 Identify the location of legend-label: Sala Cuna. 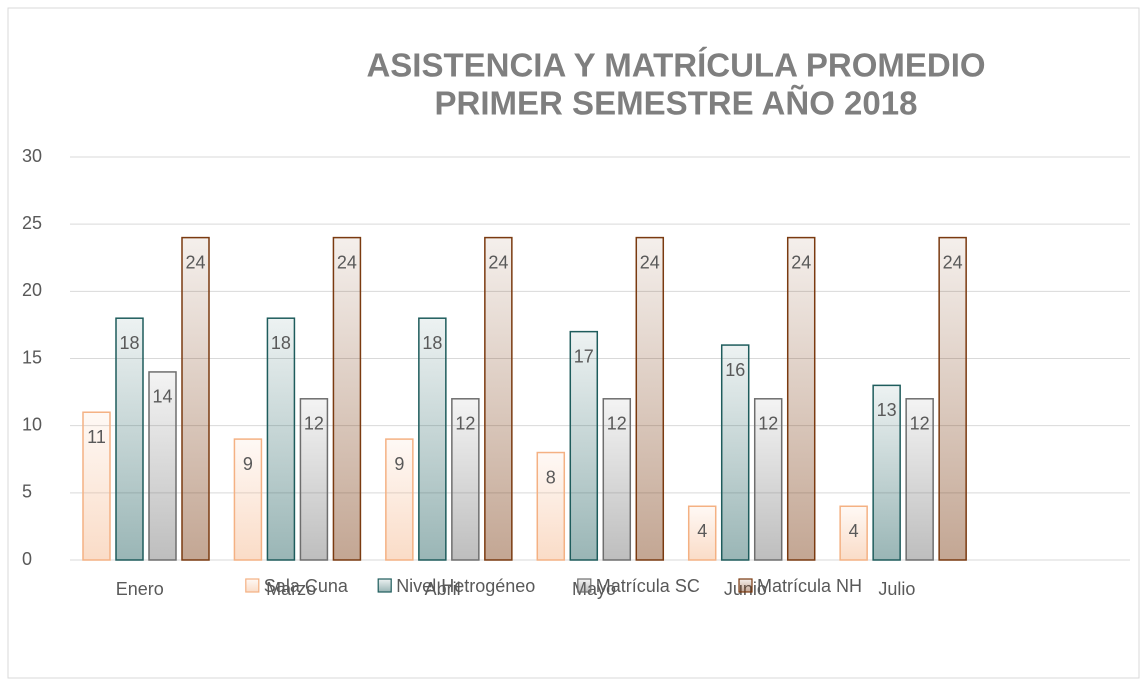
(306, 586).